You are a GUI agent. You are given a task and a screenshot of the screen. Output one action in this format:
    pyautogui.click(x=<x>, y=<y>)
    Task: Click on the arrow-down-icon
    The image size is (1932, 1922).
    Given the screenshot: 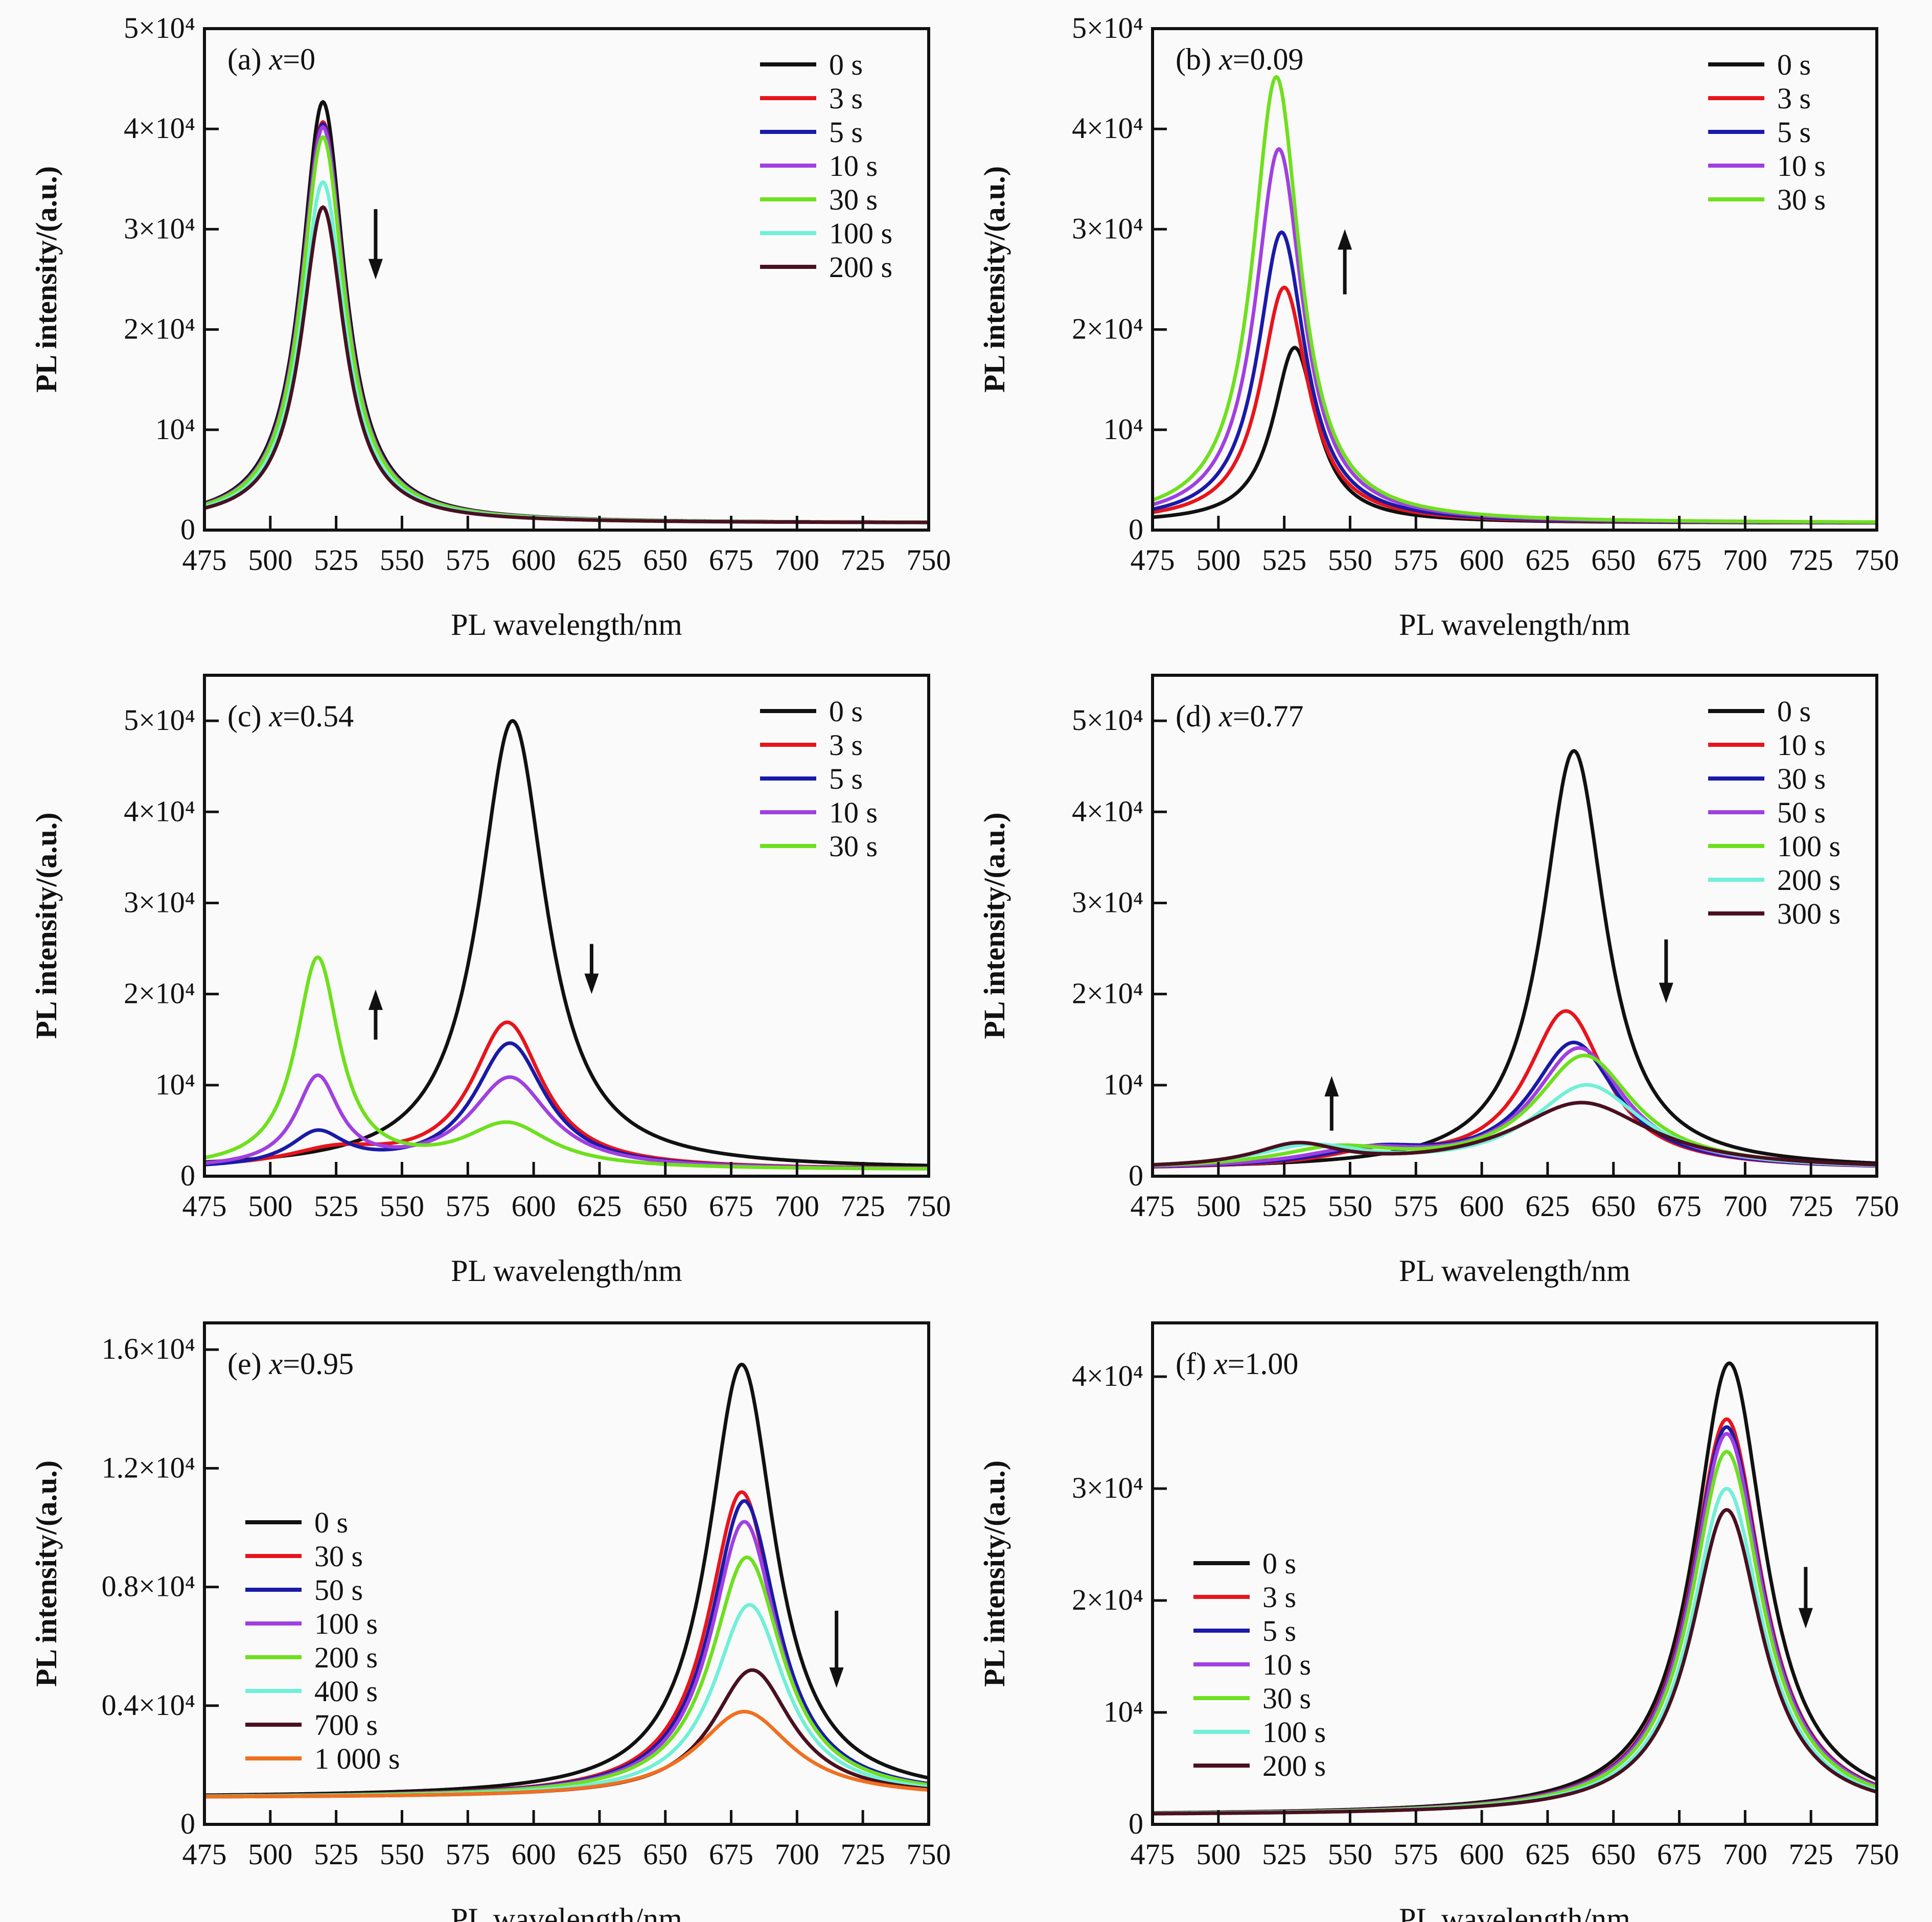 What is the action you would take?
    pyautogui.click(x=375, y=269)
    